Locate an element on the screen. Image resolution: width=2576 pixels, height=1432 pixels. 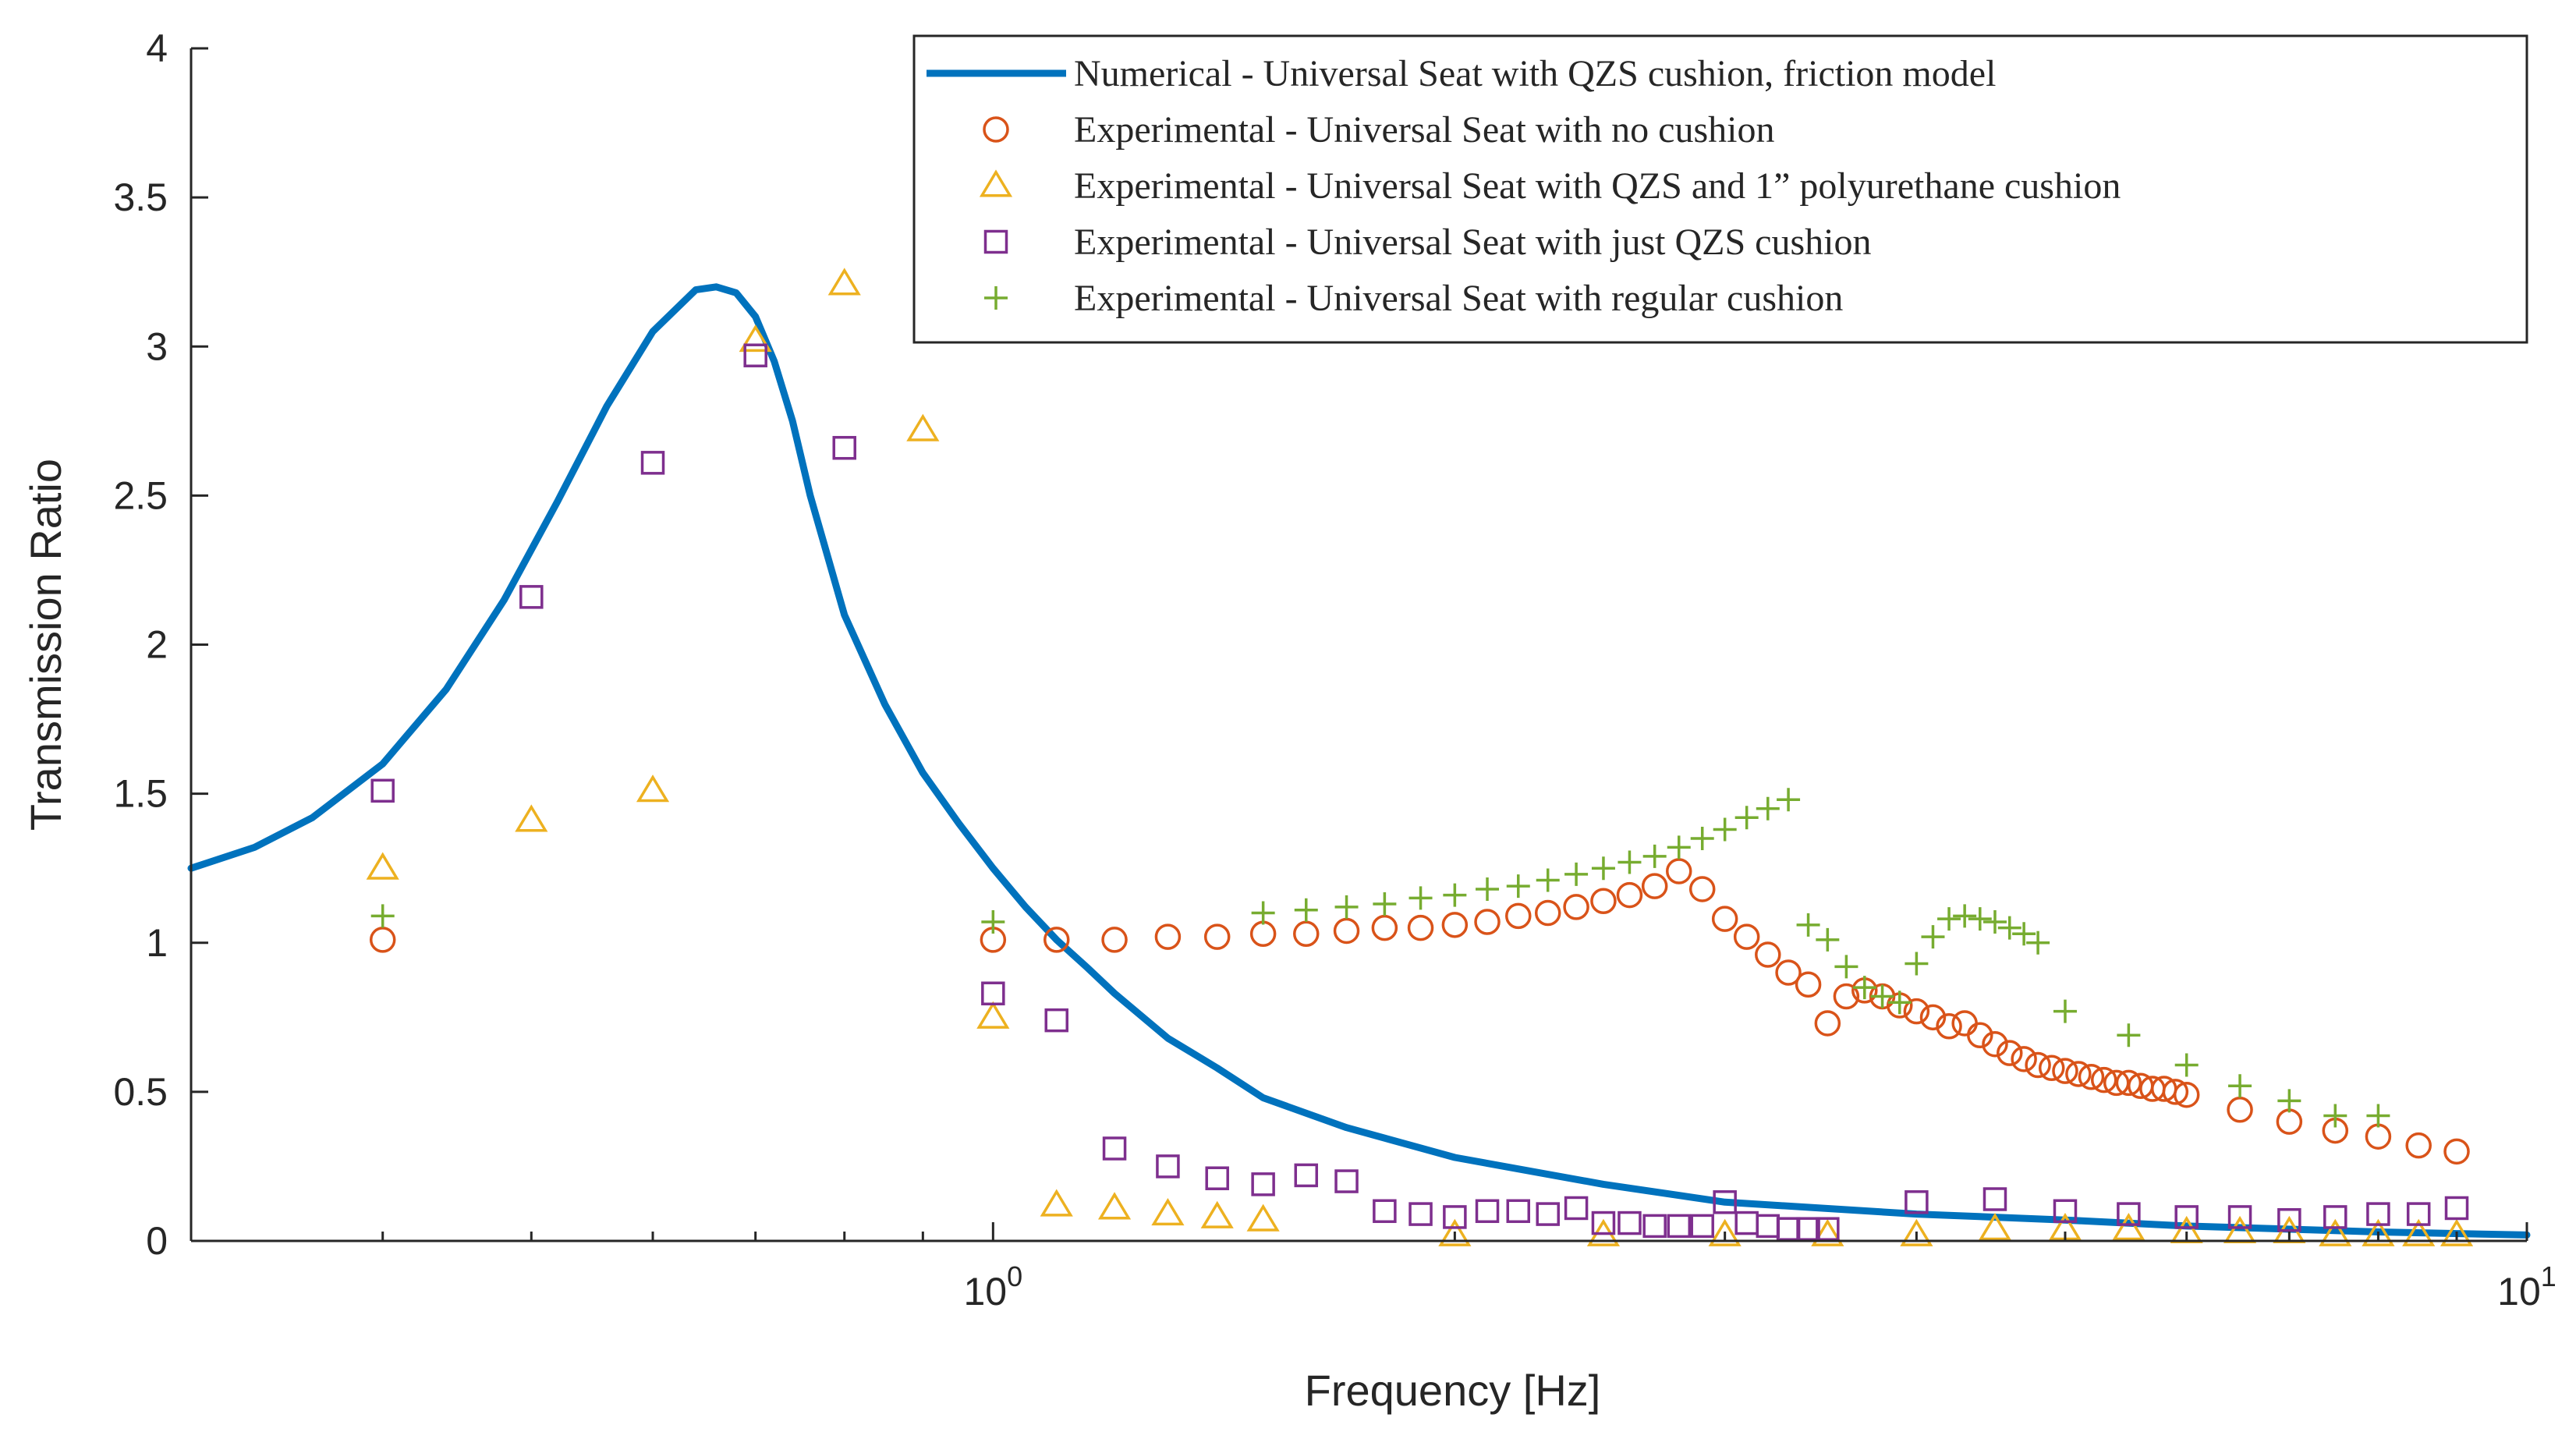
y-tick-label: 3.5 is located at coordinates (140, 197).